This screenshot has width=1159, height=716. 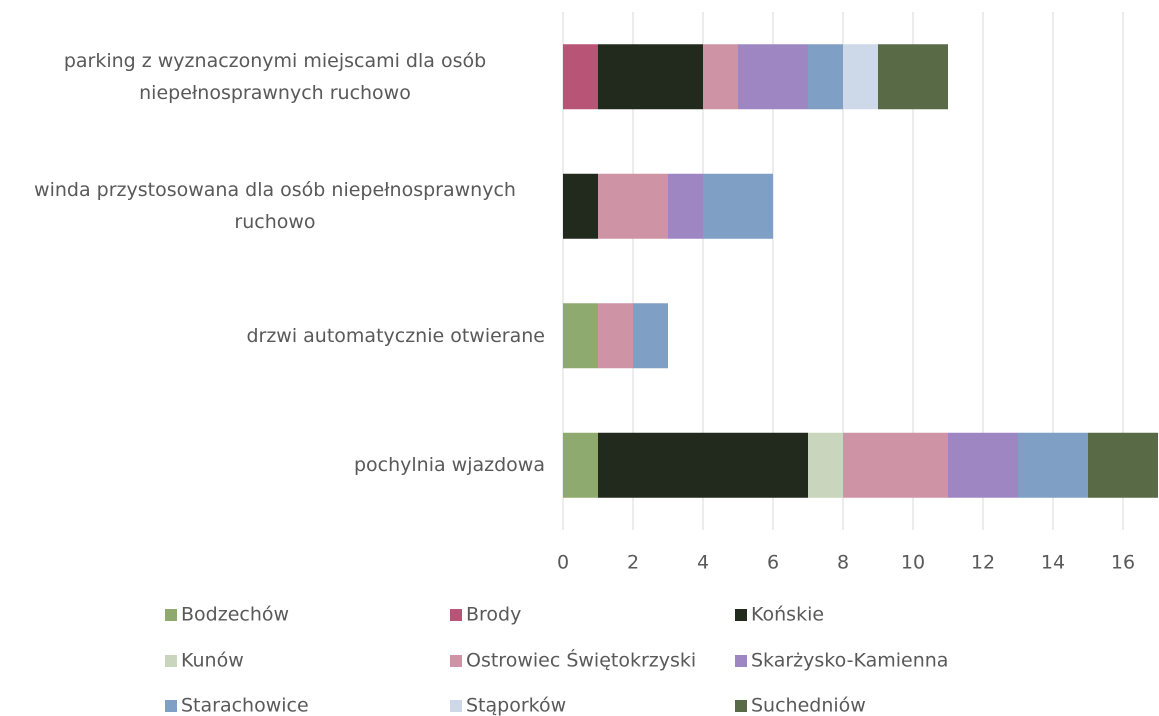 I want to click on category-label-box: pochylnia wjazdowa, so click(x=275, y=465).